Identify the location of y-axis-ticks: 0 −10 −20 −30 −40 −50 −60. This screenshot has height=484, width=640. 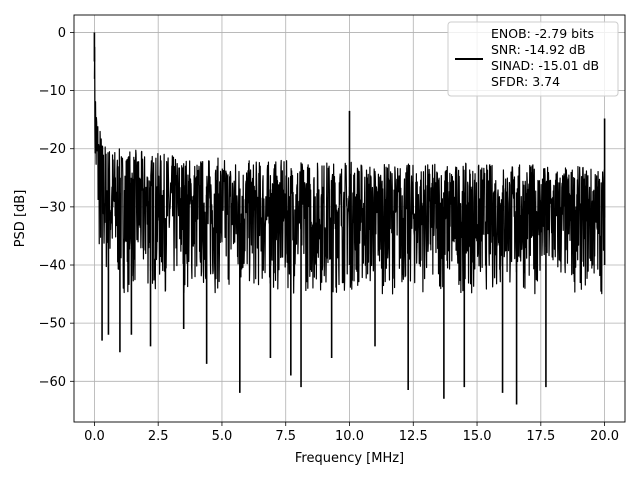
(56, 208).